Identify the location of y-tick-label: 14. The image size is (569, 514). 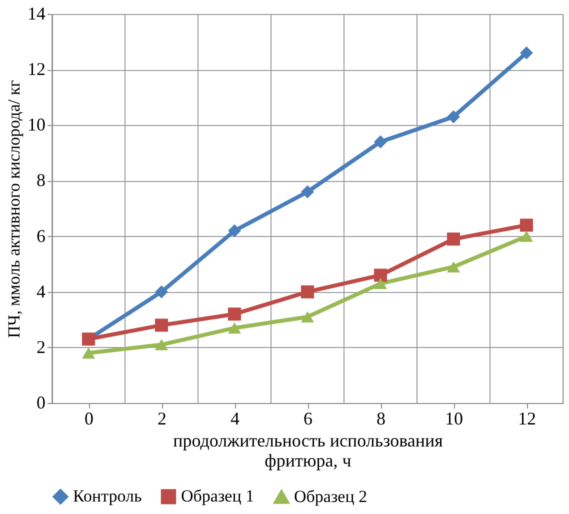
(37, 14).